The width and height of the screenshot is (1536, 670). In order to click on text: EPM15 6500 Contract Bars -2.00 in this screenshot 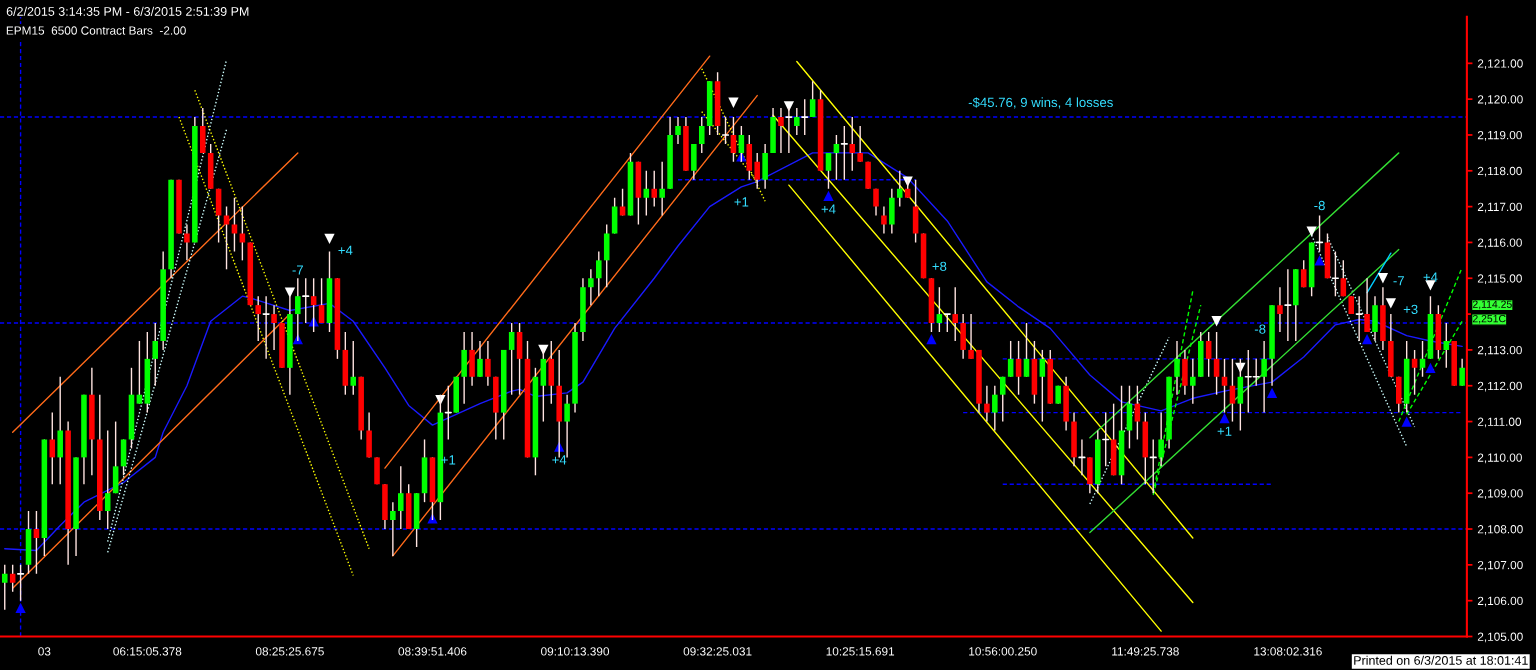, I will do `click(96, 30)`.